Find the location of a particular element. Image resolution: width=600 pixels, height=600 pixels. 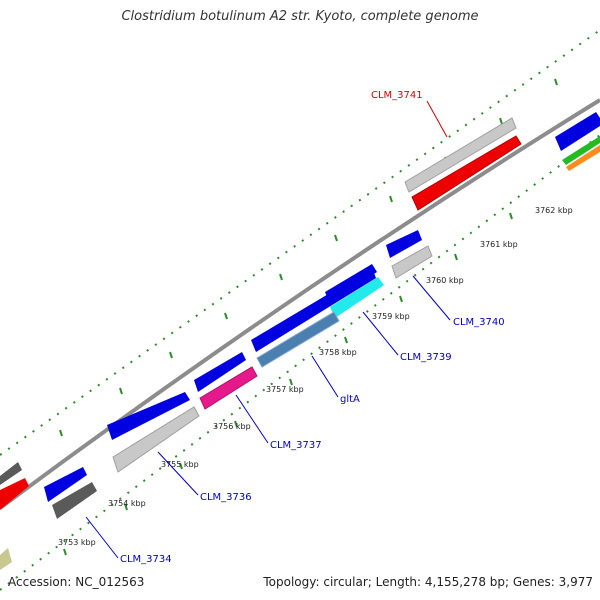

gene-clm3740-blue is located at coordinates (404, 244).